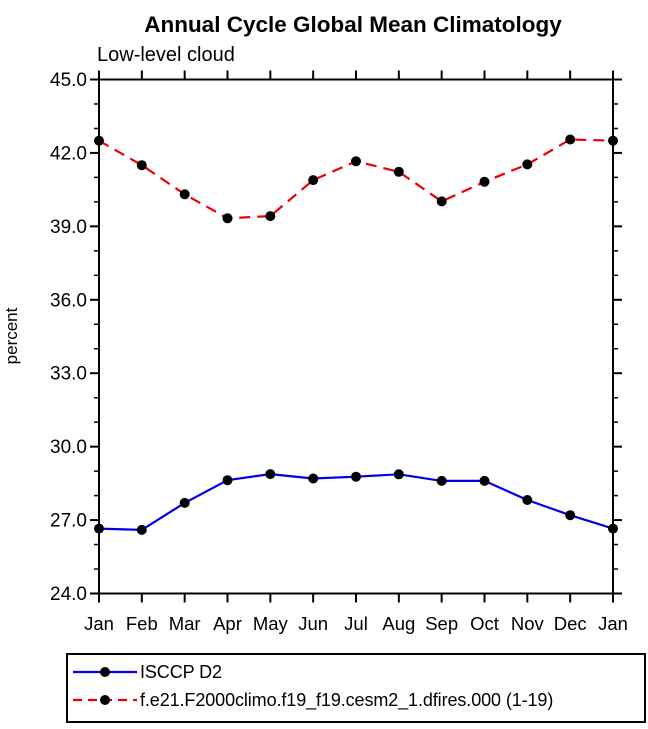 This screenshot has width=648, height=729. Describe the element at coordinates (68, 227) in the screenshot. I see `y-tick-label: 39.0` at that location.